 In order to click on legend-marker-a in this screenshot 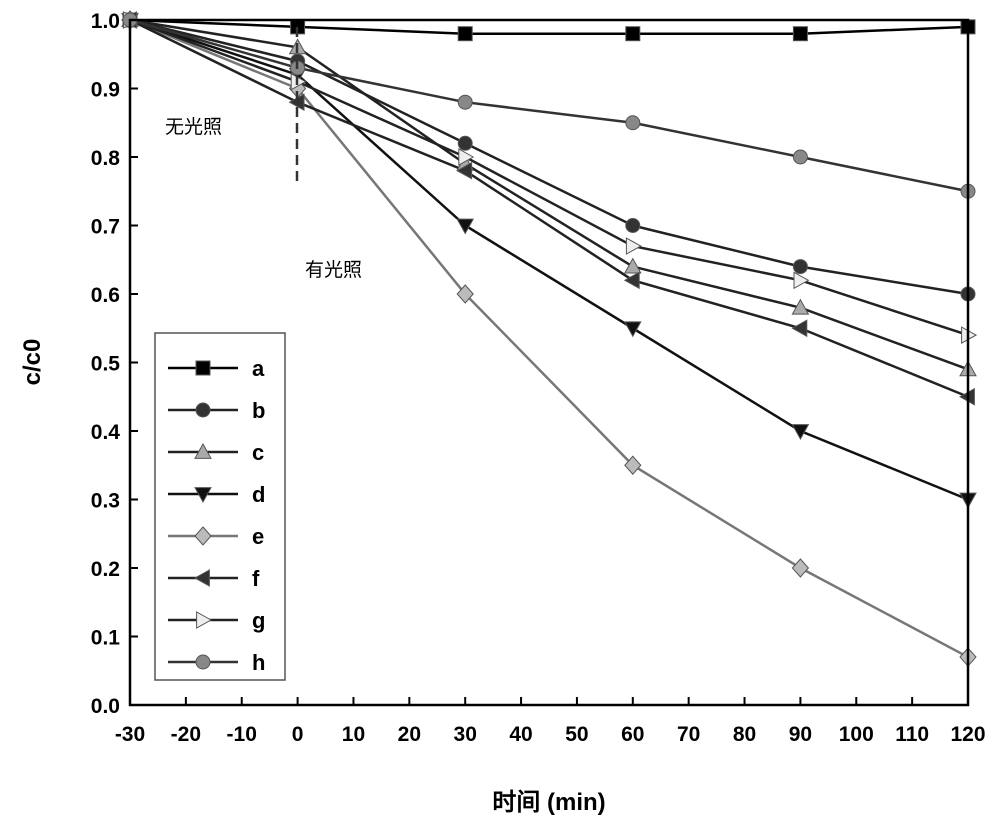, I will do `click(203, 368)`.